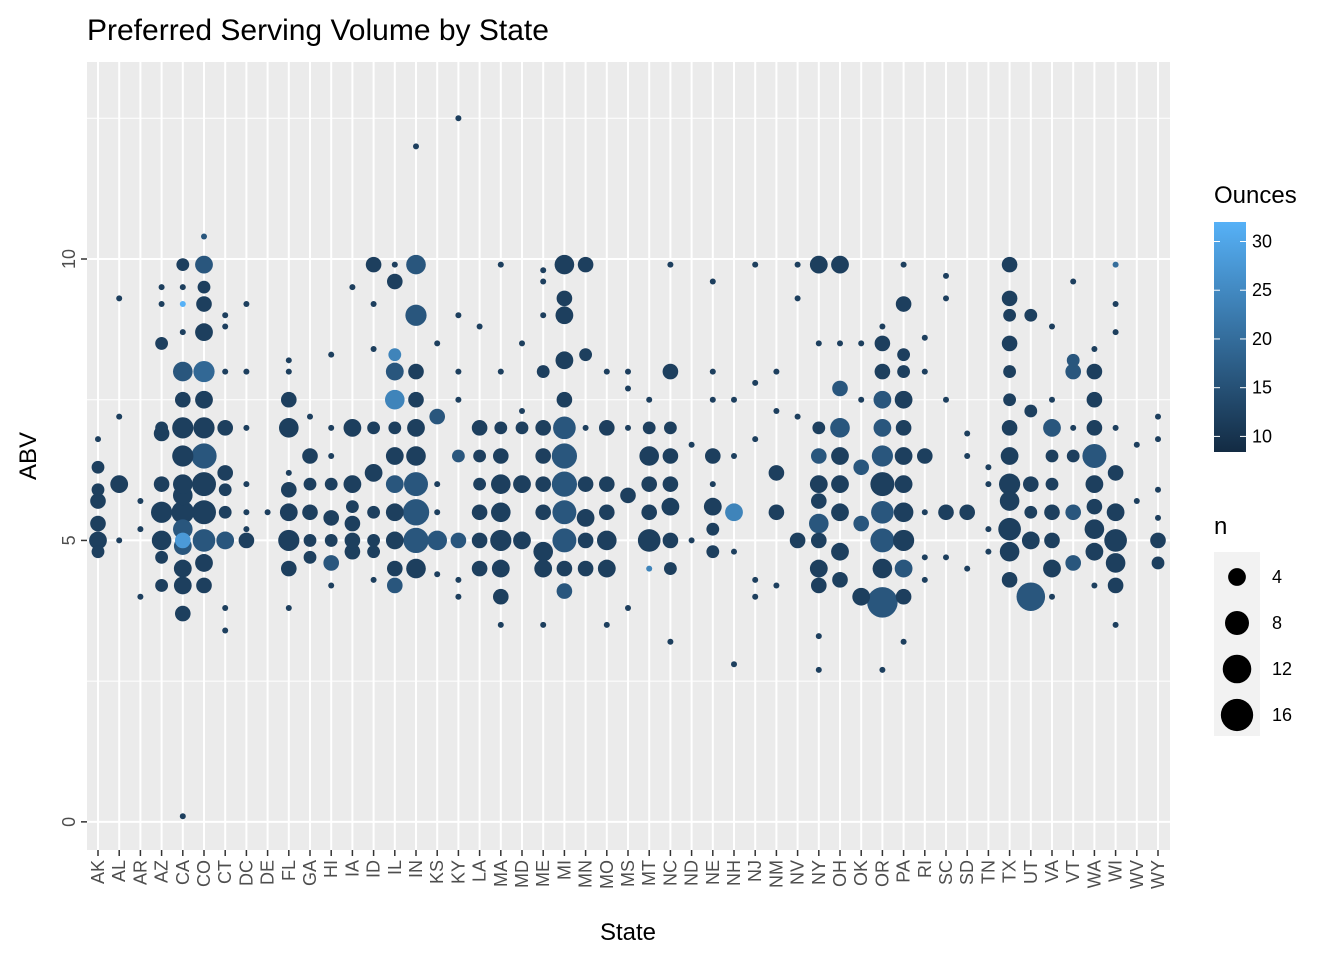 This screenshot has width=1344, height=960. I want to click on x-tick-label: MS, so click(628, 873).